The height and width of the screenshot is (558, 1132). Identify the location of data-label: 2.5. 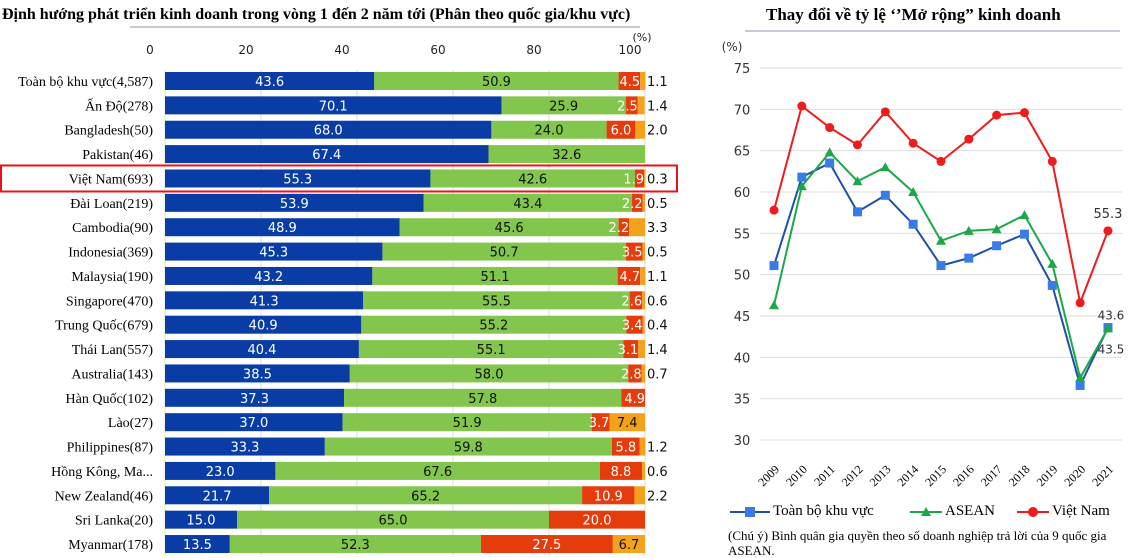
(627, 106).